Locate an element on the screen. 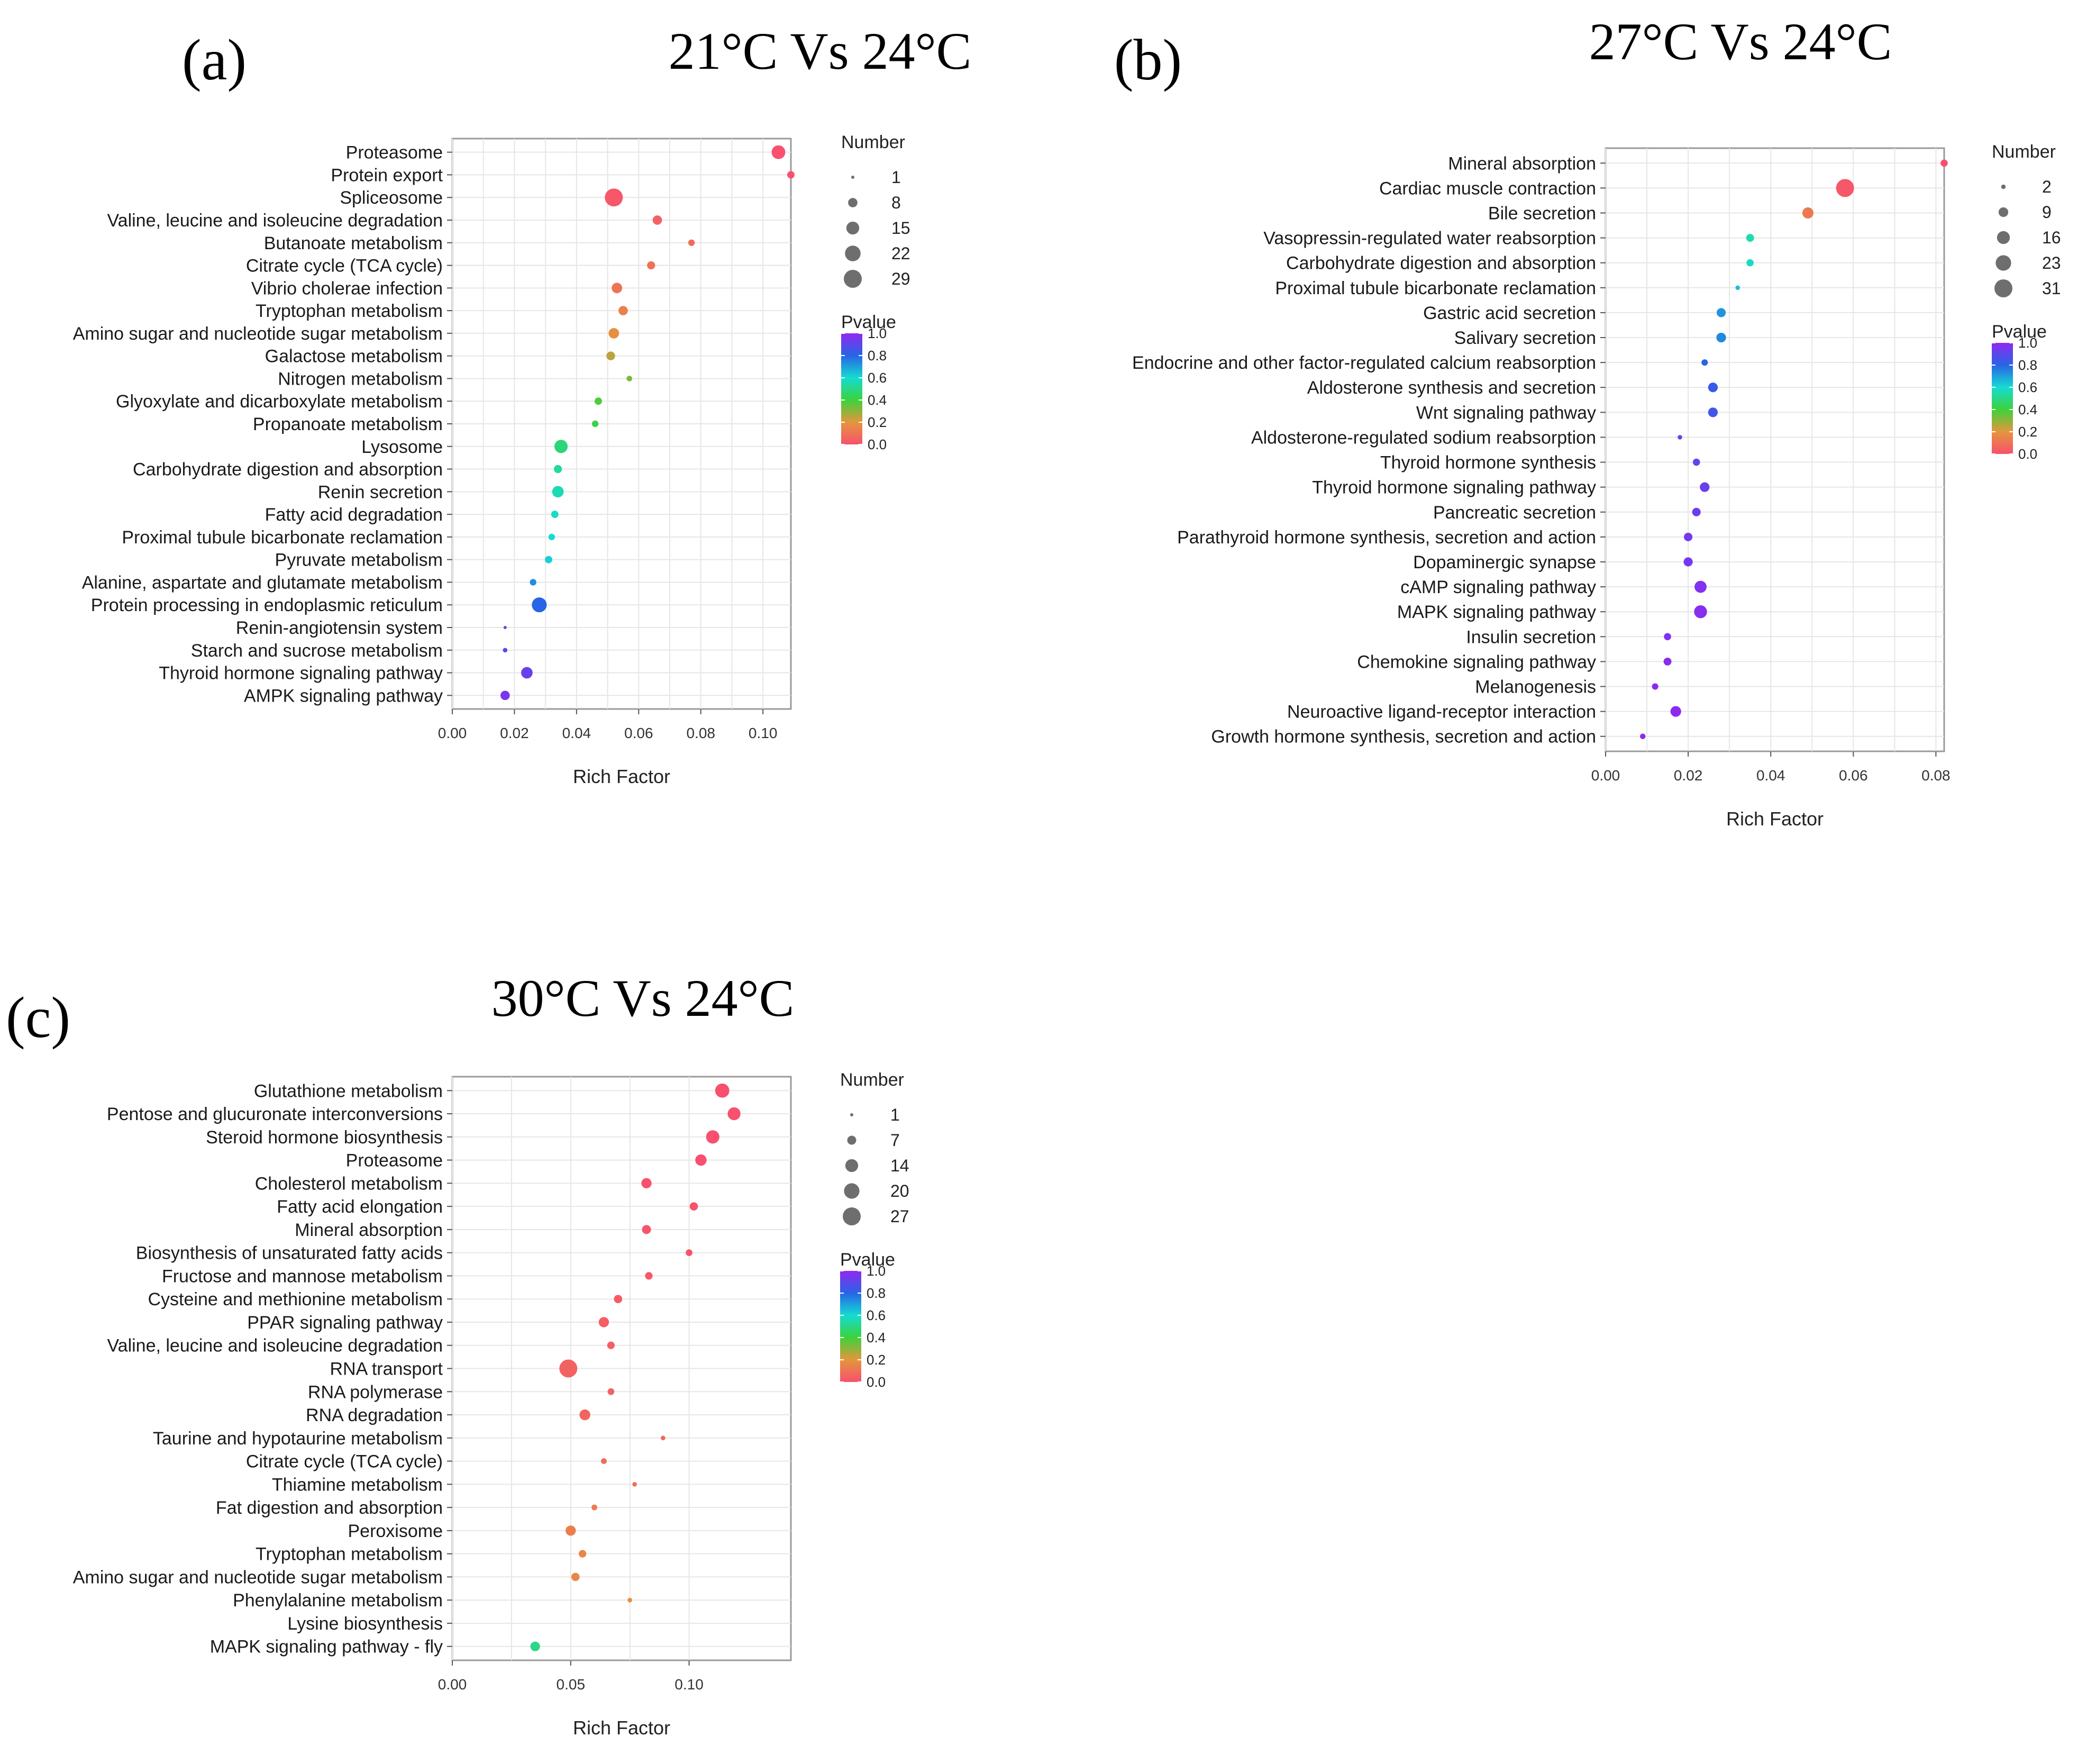  x-axis-title: Rich Factor is located at coordinates (1775, 819).